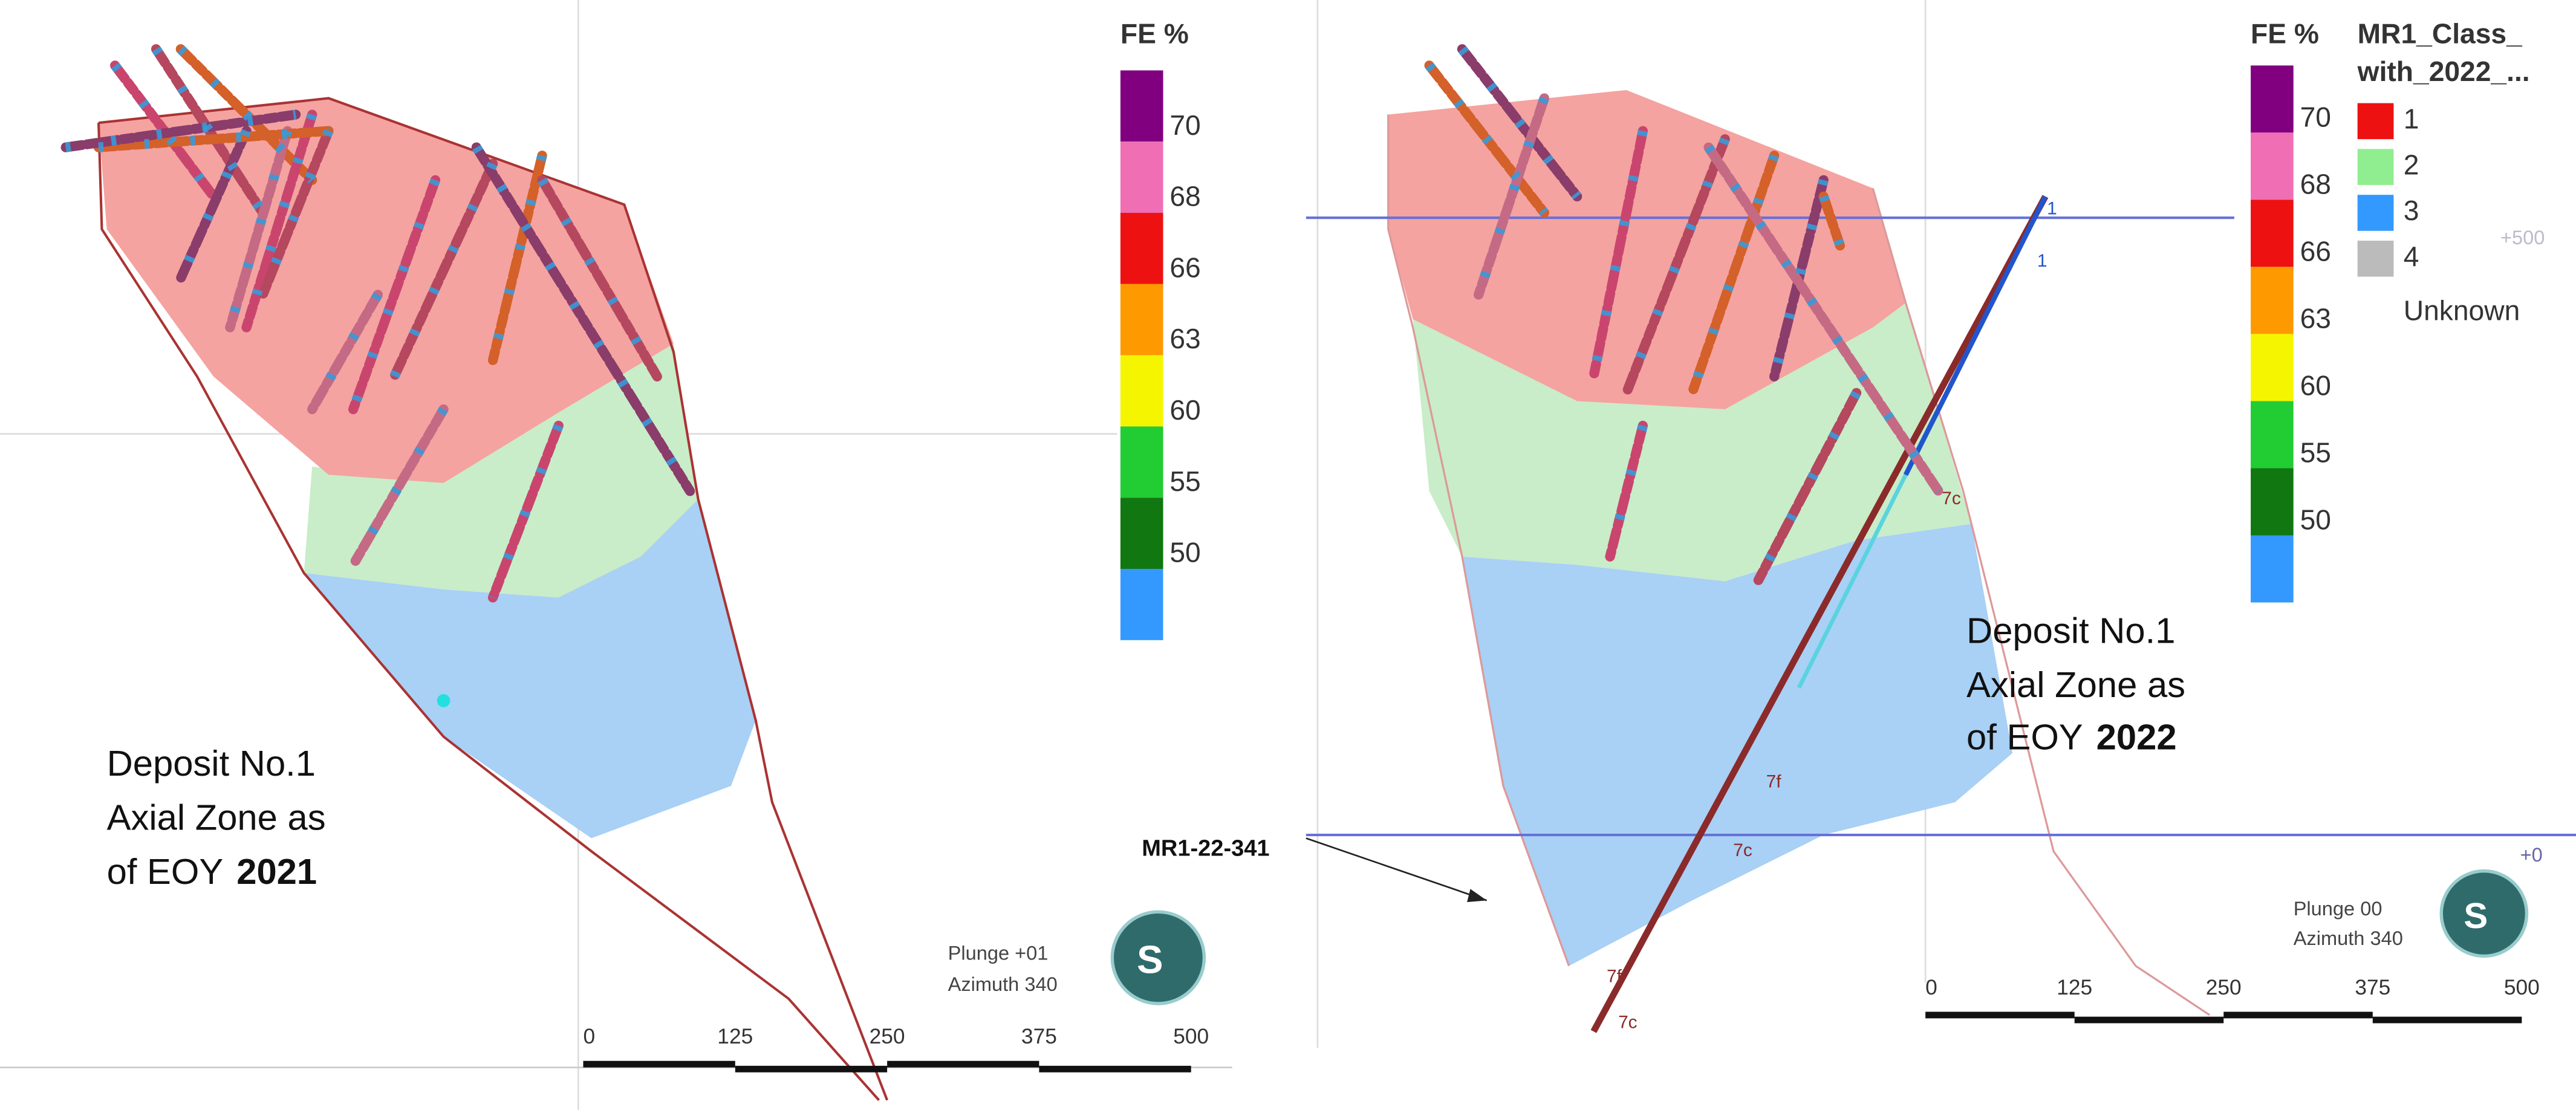  Describe the element at coordinates (2439, 214) in the screenshot. I see `class-legend: 1 2 3 4 Unknown` at that location.